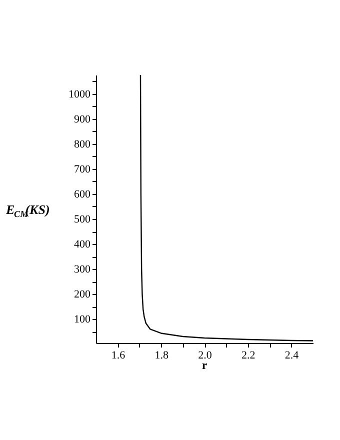 Image resolution: width=340 pixels, height=440 pixels. Describe the element at coordinates (118, 356) in the screenshot. I see `x-tick-label: 1.6` at that location.